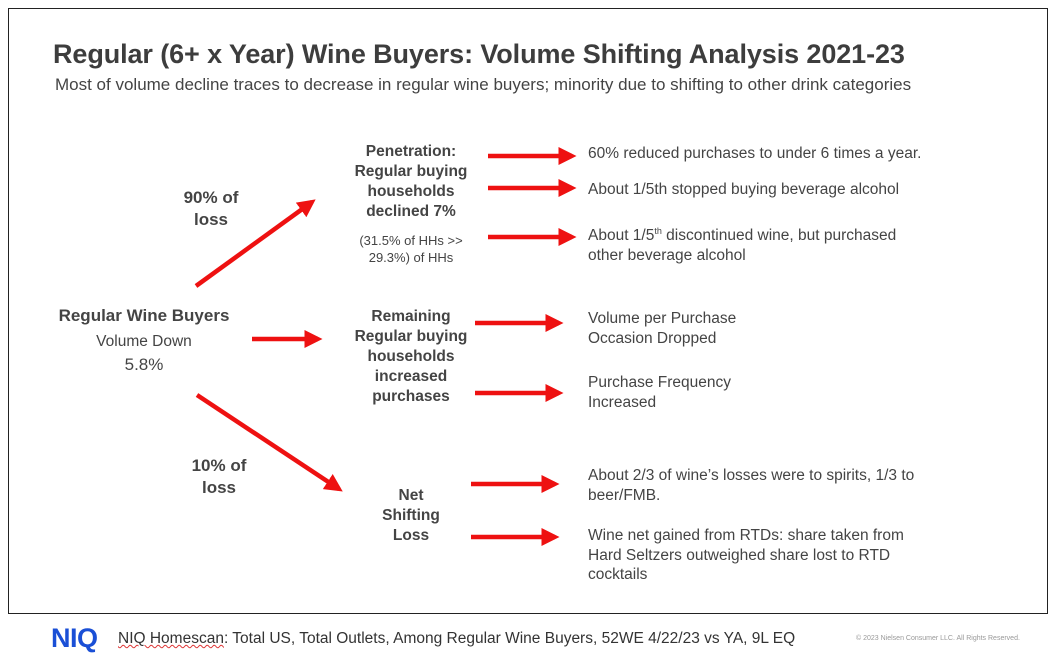  I want to click on outcome-remaining-2: Purchase Frequency Increased, so click(659, 392).